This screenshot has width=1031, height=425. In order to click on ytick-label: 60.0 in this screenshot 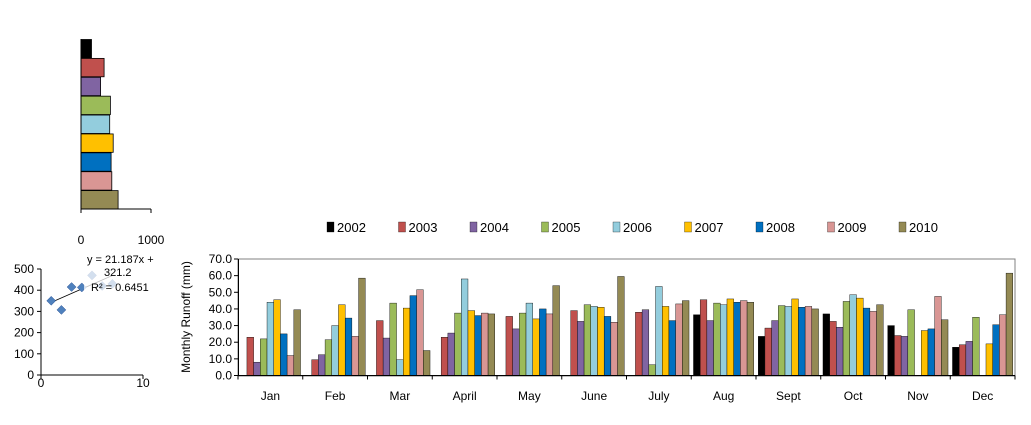, I will do `click(221, 276)`.